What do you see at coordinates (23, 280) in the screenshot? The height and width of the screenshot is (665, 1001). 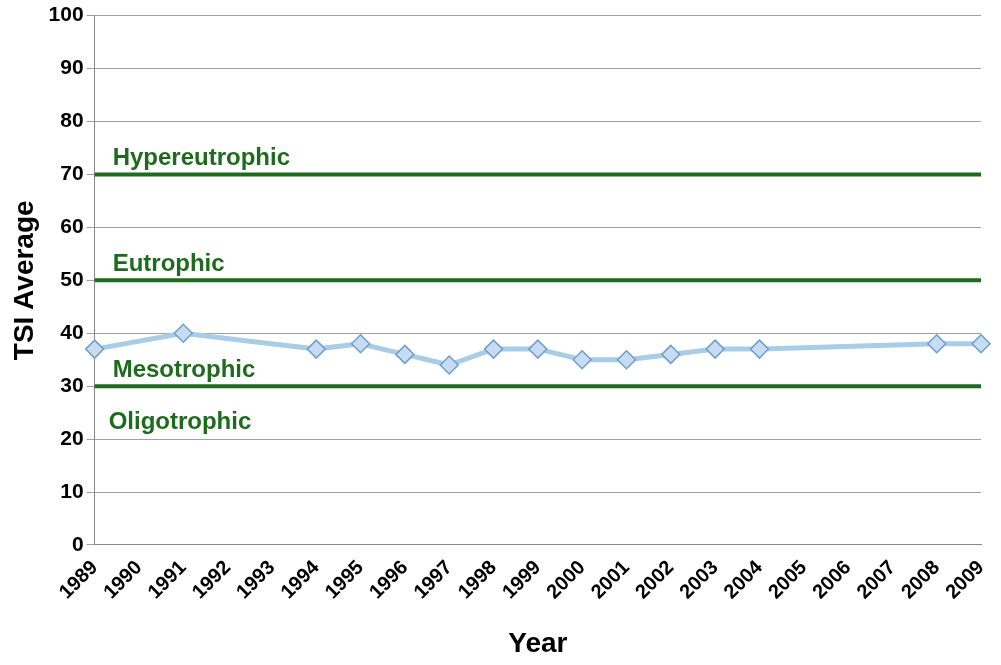 I see `y-axis-title: TSI Average` at bounding box center [23, 280].